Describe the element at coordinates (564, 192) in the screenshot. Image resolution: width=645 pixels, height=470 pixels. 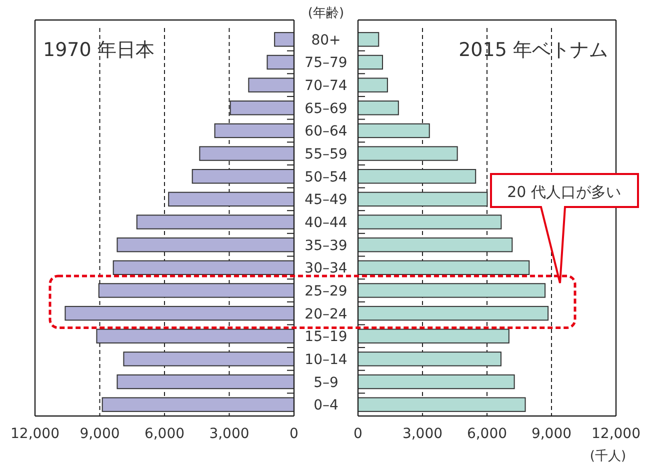
I see `annotation: 20 代人口が多い` at that location.